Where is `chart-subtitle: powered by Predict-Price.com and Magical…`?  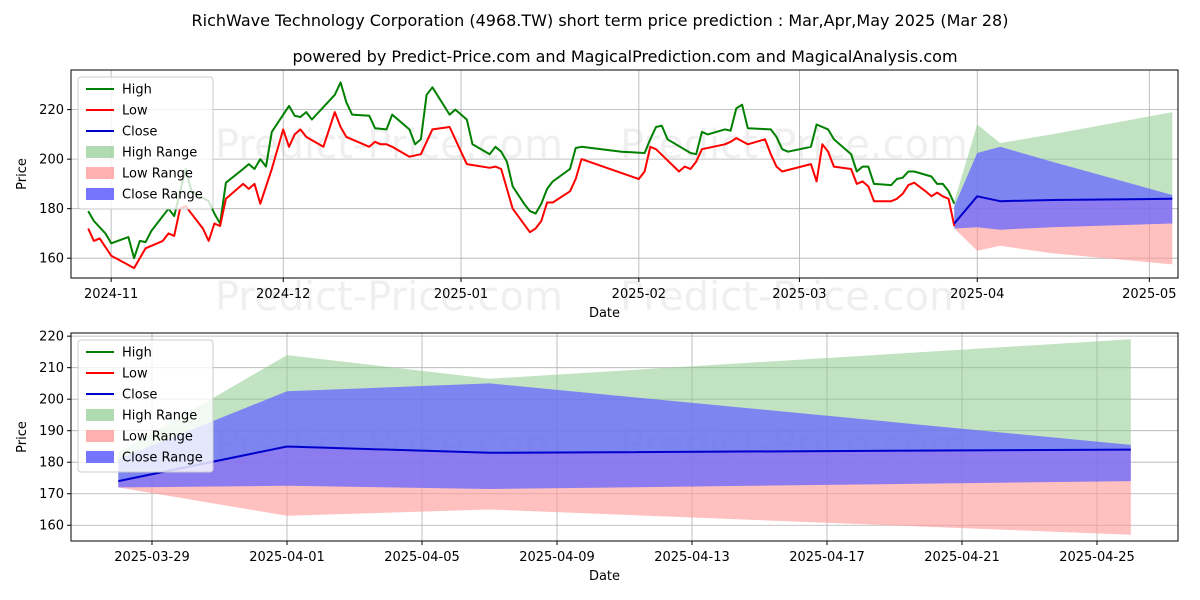 chart-subtitle: powered by Predict-Price.com and Magical… is located at coordinates (624, 56).